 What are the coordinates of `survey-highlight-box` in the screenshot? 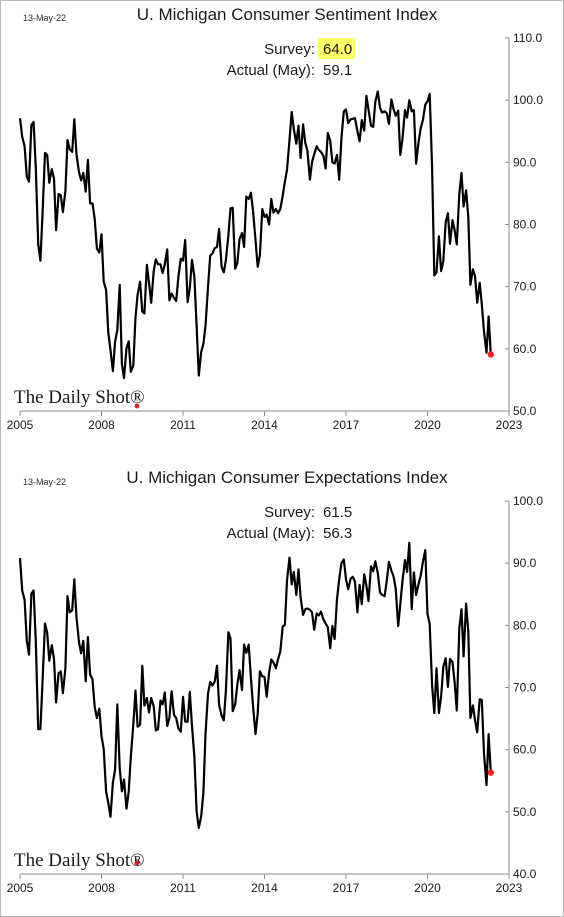 It's located at (336, 48).